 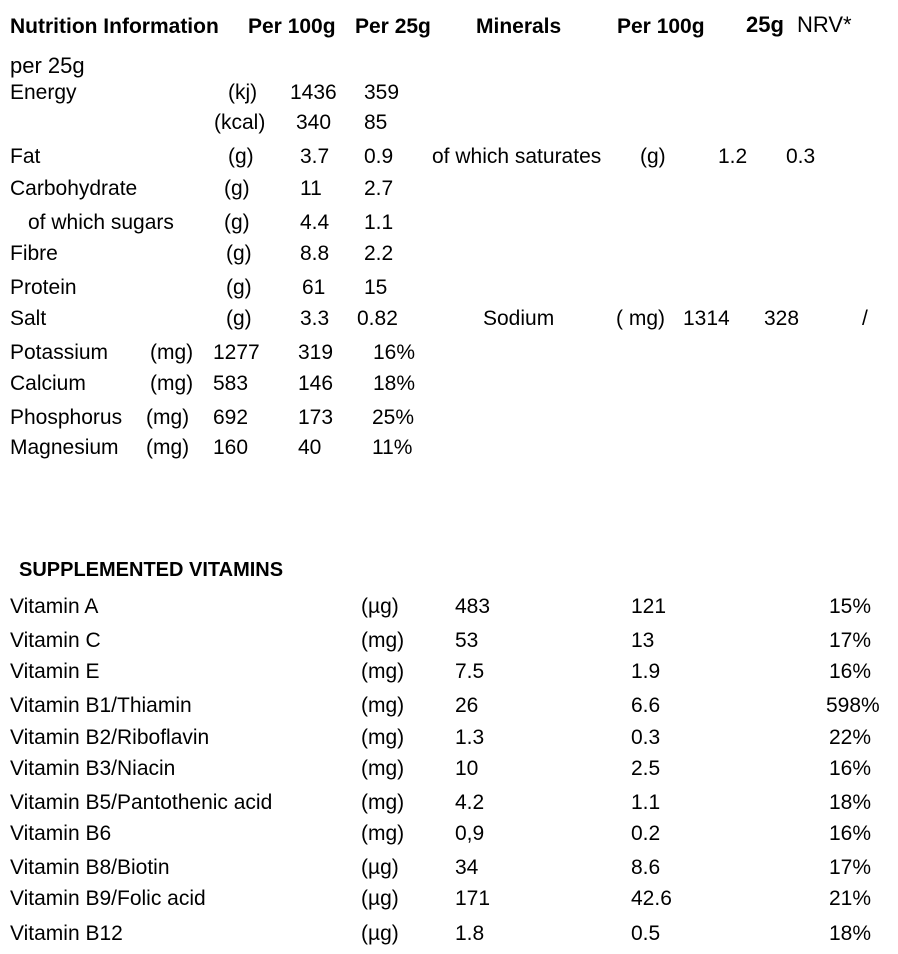 I want to click on macro-name: Energy, so click(x=43, y=92).